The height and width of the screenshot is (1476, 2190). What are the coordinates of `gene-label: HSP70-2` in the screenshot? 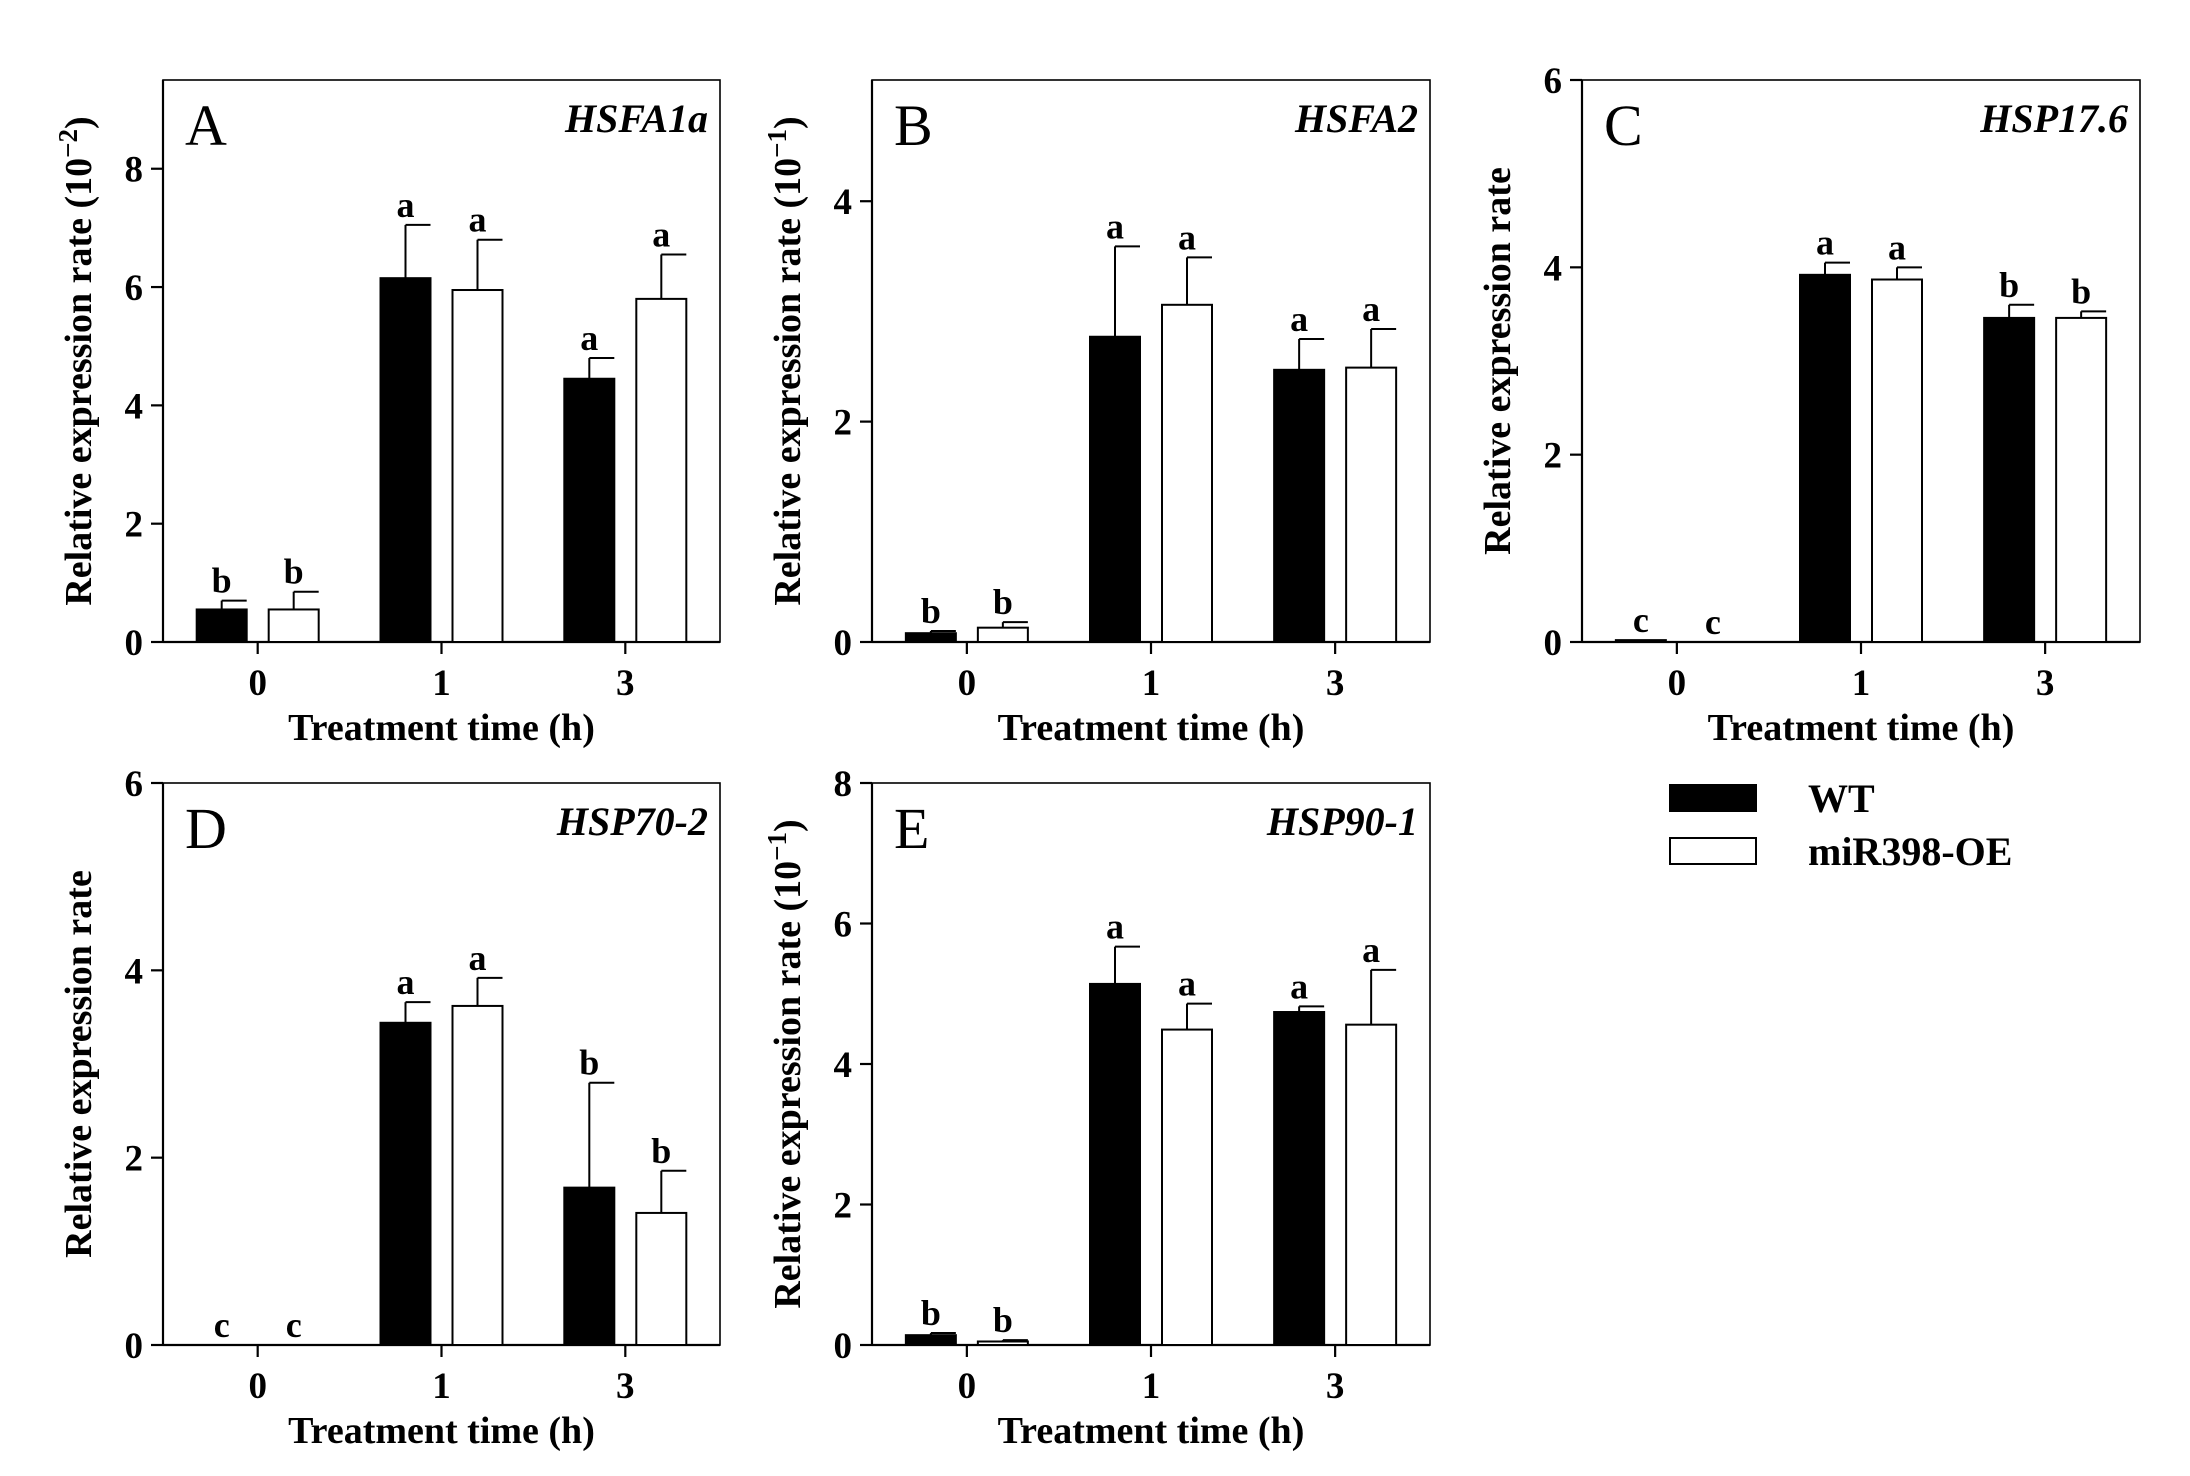 It's located at (632, 821).